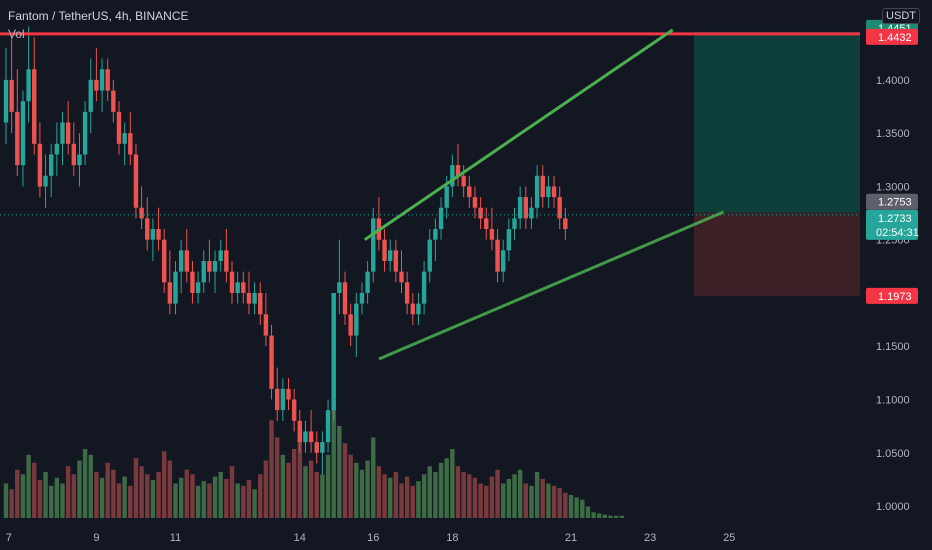  What do you see at coordinates (893, 507) in the screenshot?
I see `y-tick-label: 1.0000` at bounding box center [893, 507].